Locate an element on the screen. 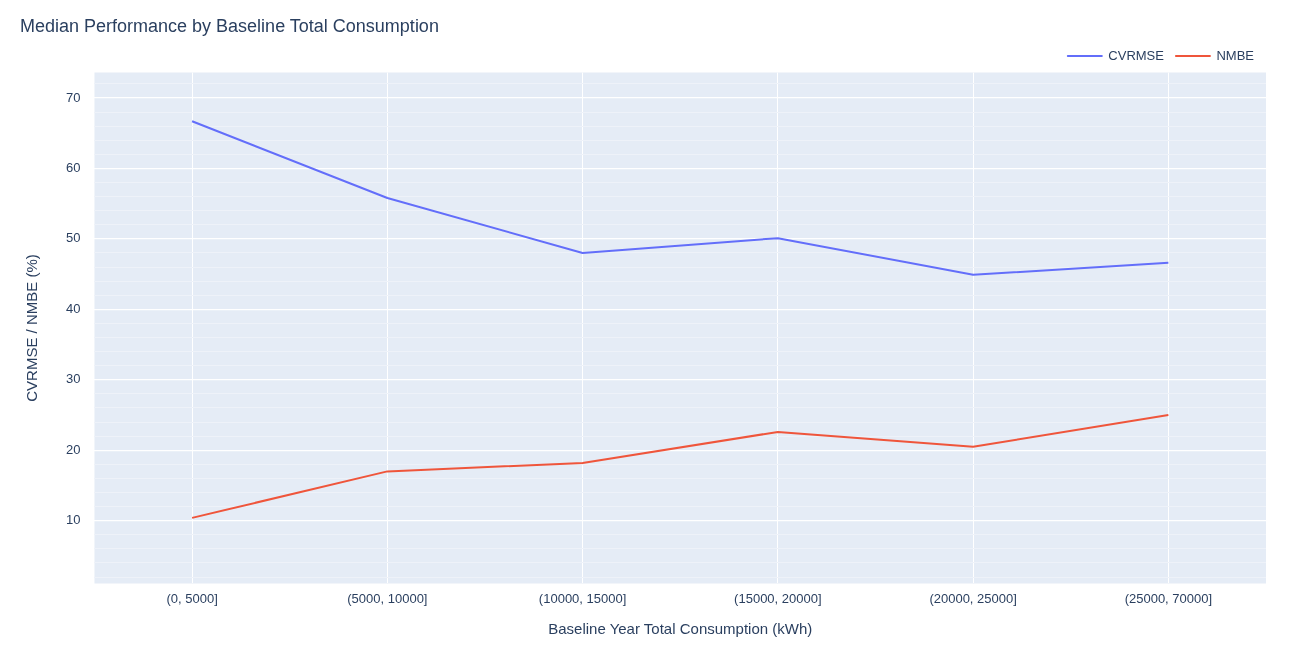 This screenshot has width=1292, height=651. y-tick-label: 70 is located at coordinates (73, 97).